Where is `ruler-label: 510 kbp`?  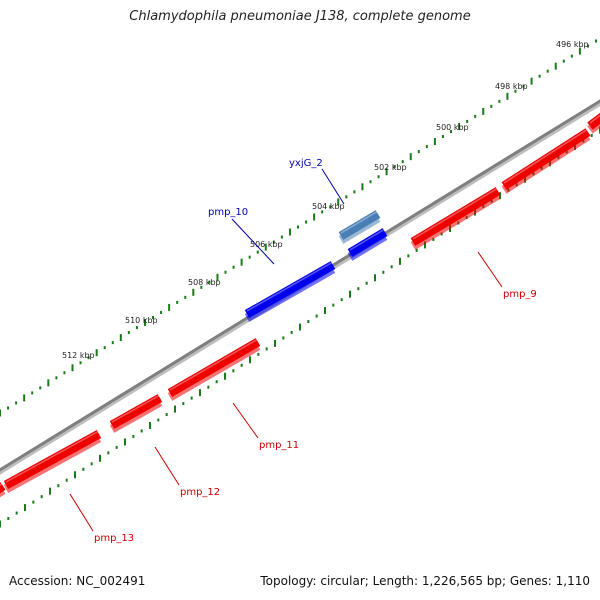
ruler-label: 510 kbp is located at coordinates (141, 320).